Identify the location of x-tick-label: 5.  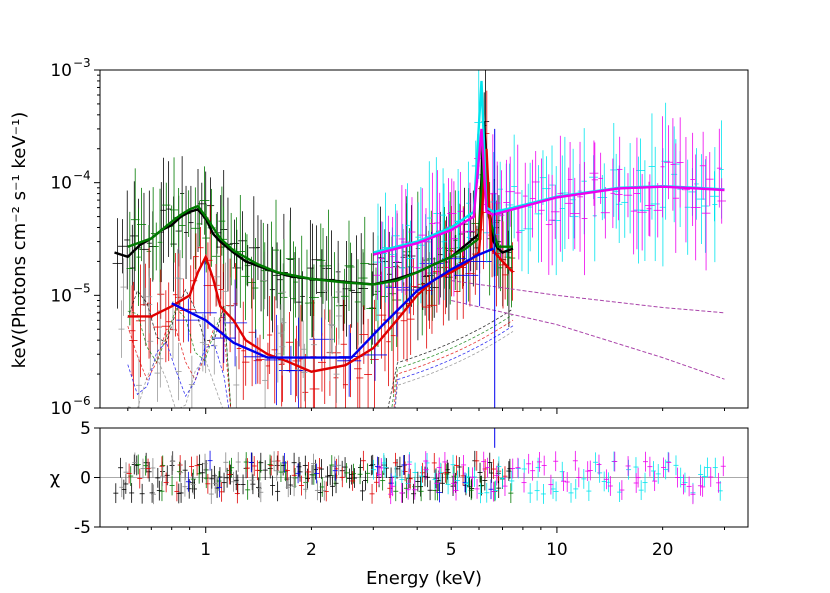
(451, 550).